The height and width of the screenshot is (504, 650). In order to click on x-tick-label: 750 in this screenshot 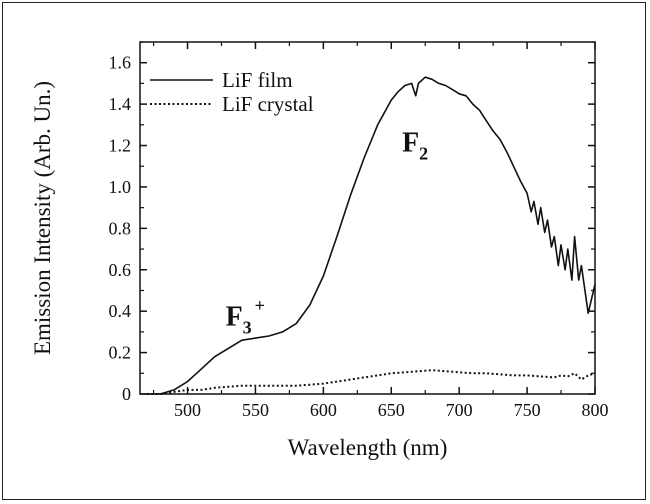, I will do `click(527, 410)`.